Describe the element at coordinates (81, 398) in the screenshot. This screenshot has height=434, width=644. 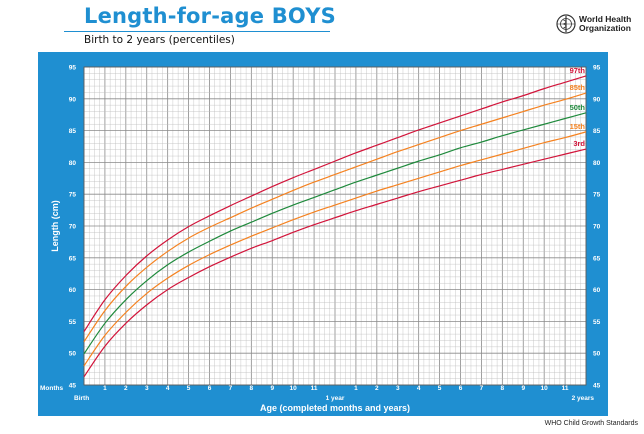
I see `x-tick-label: Birth` at that location.